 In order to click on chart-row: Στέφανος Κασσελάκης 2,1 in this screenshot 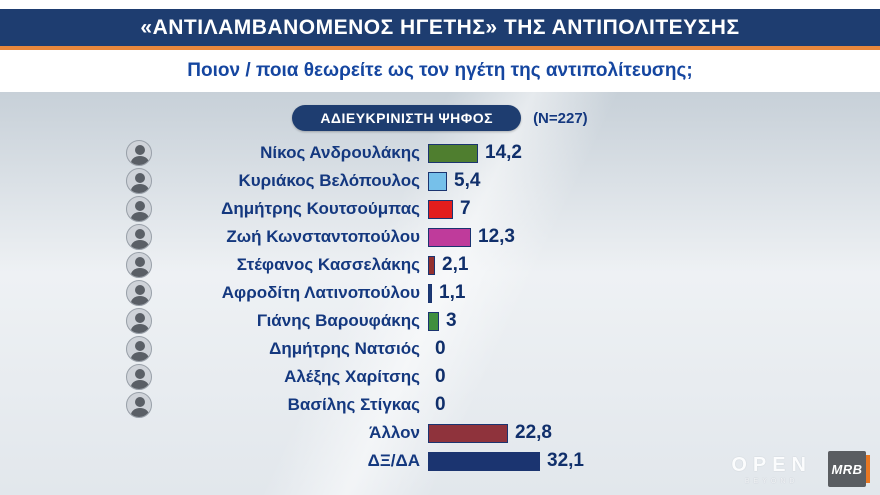, I will do `click(440, 265)`.